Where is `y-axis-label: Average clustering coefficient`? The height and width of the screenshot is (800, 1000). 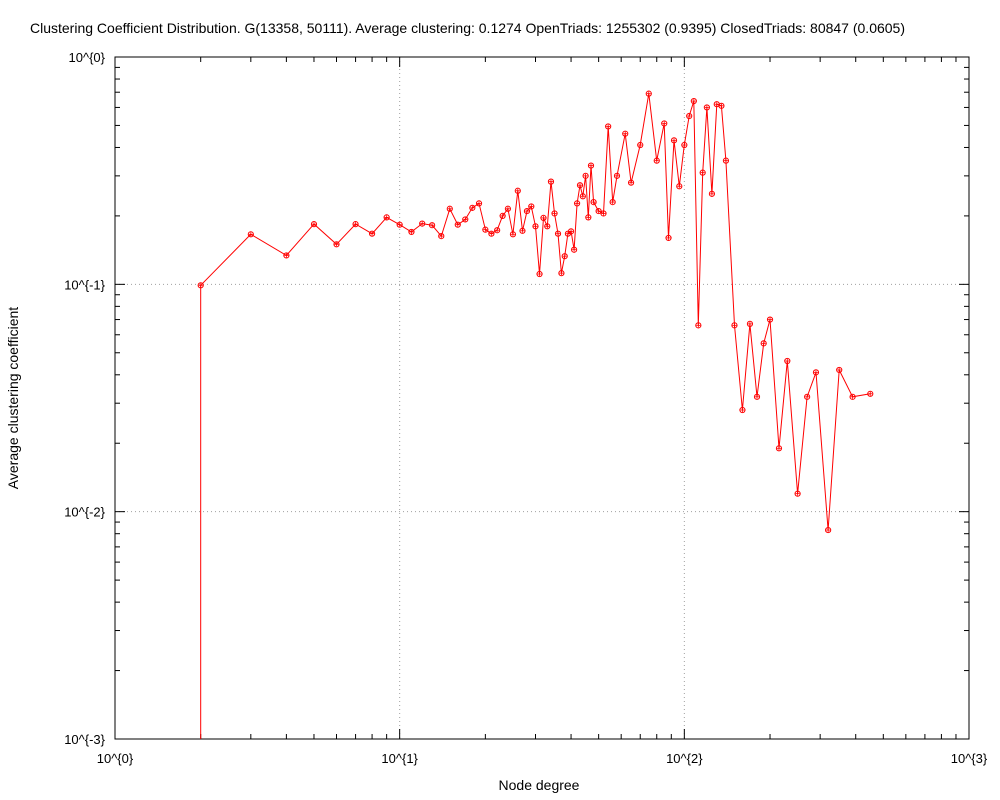 y-axis-label: Average clustering coefficient is located at coordinates (13, 398).